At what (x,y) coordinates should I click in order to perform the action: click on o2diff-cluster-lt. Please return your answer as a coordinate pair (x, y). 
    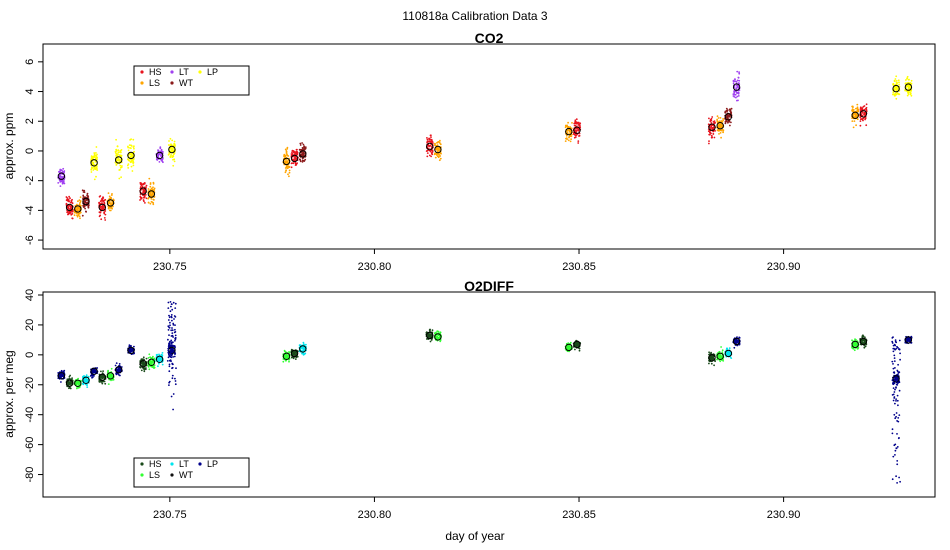
    Looking at the image, I should click on (85, 381).